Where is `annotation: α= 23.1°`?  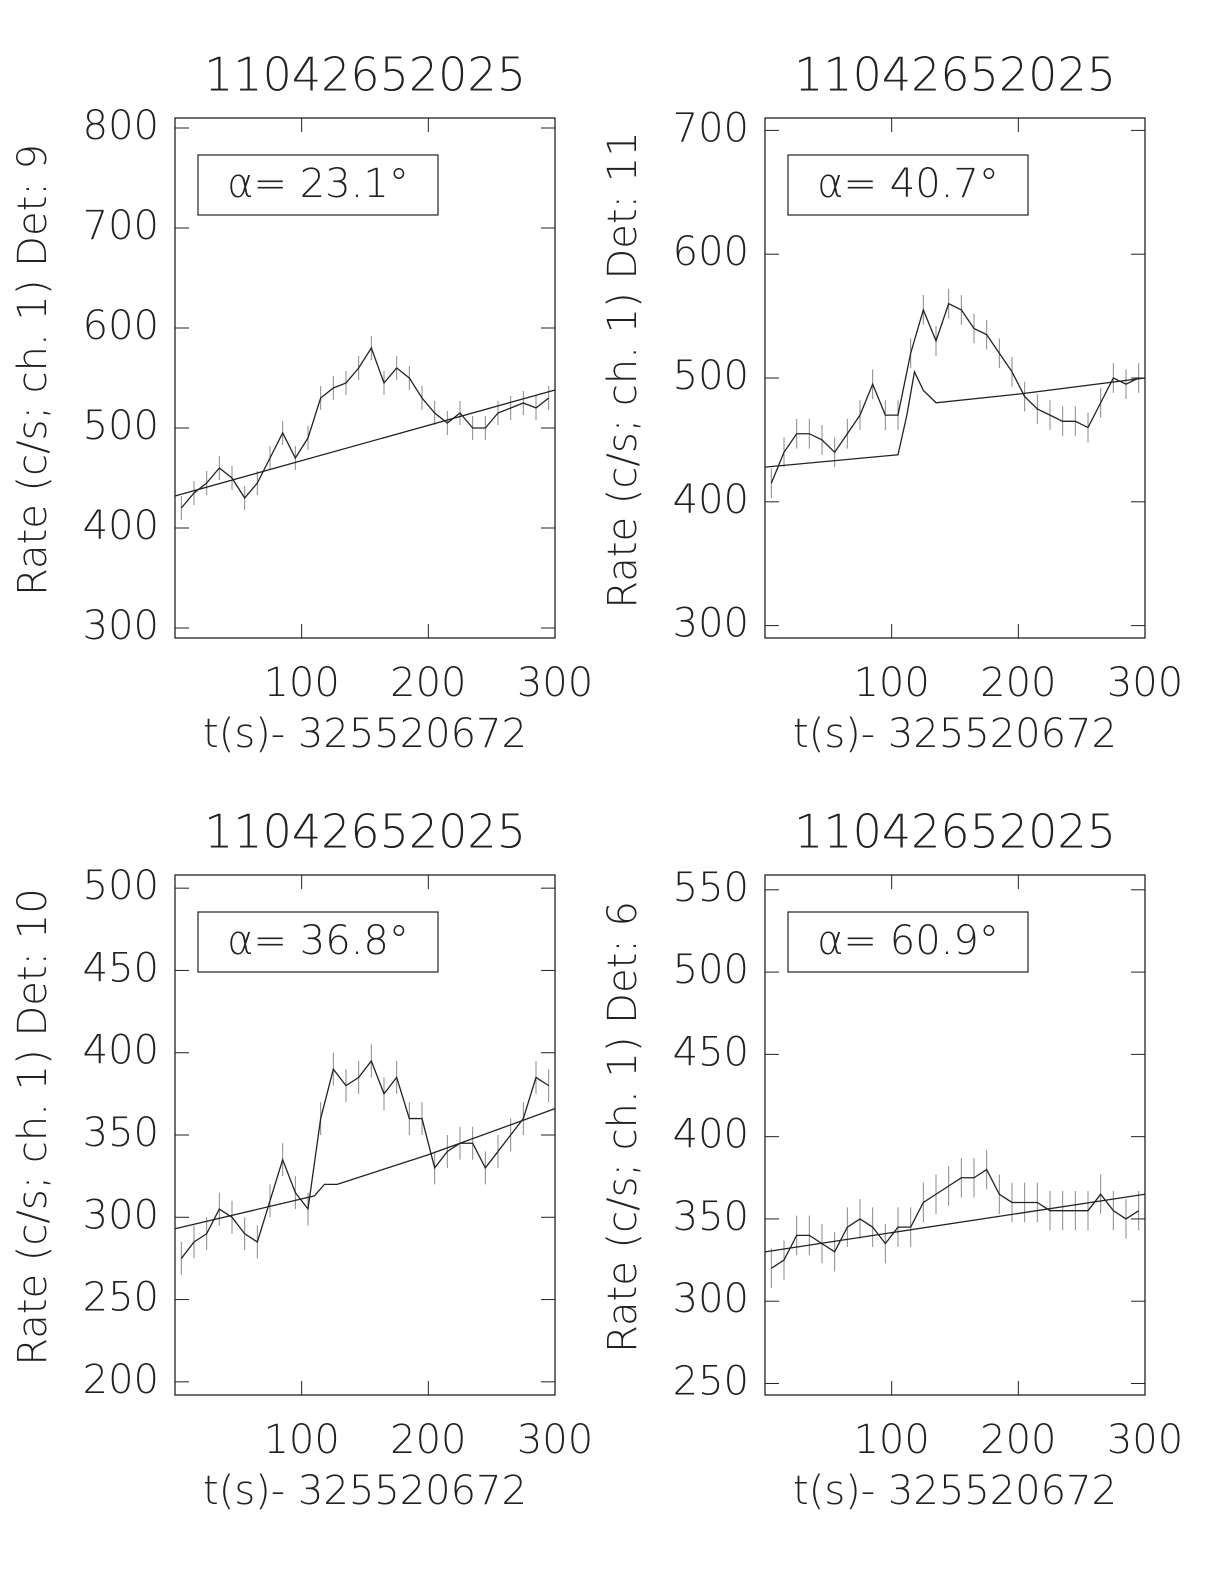
annotation: α= 23.1° is located at coordinates (318, 184).